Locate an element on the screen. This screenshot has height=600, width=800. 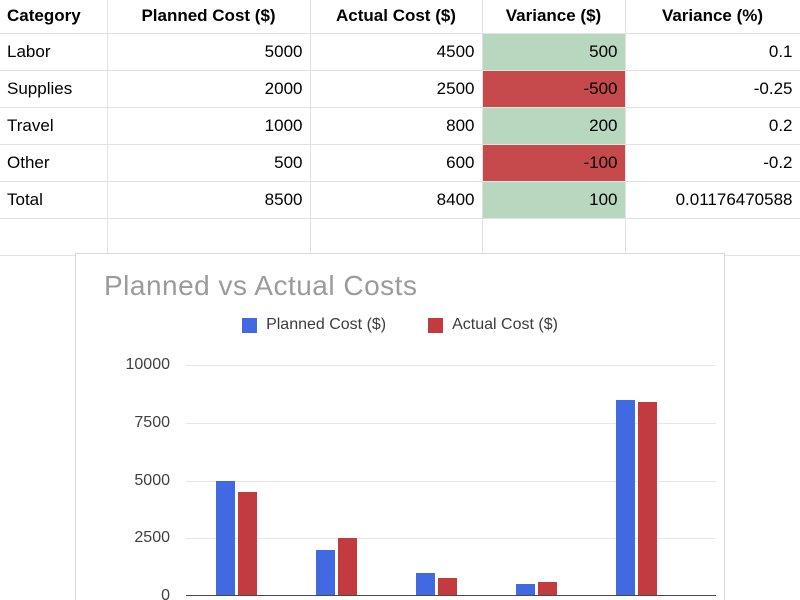
col-header-actual-cost: Actual Cost ($) is located at coordinates (396, 17).